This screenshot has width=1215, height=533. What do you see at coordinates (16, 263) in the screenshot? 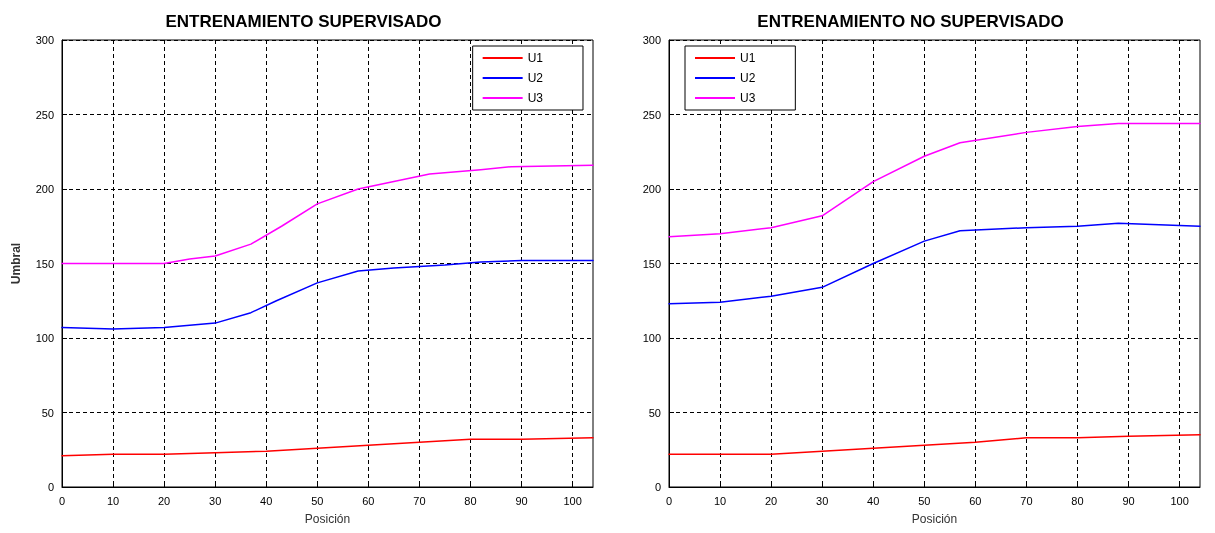
I see `y-axis-title: Umbral` at bounding box center [16, 263].